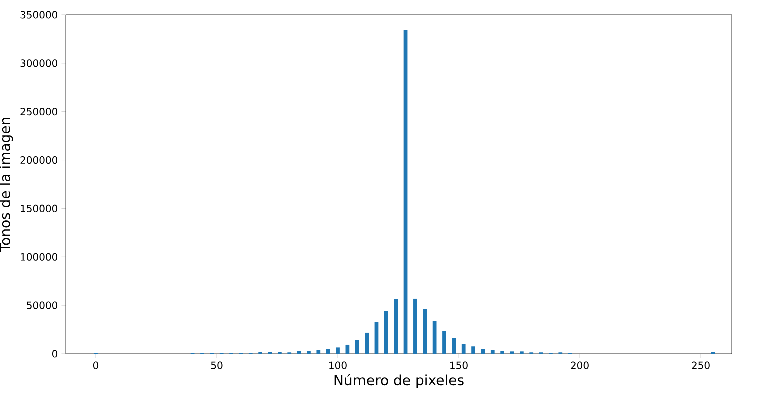 The width and height of the screenshot is (762, 403). I want to click on x-tick-label: 0, so click(96, 366).